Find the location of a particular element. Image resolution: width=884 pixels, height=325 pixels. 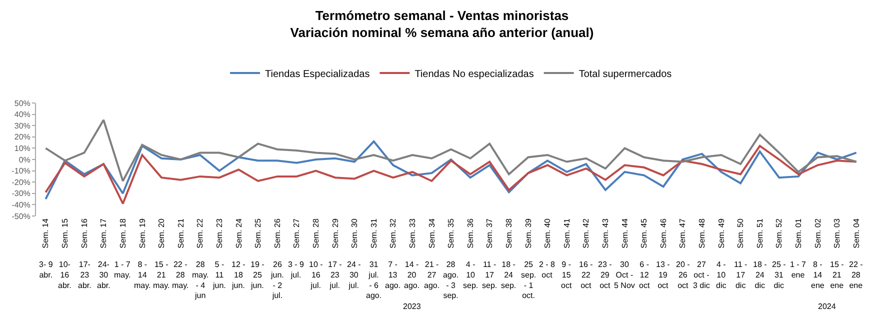

text: 18 - 24 sep. is located at coordinates (508, 275).